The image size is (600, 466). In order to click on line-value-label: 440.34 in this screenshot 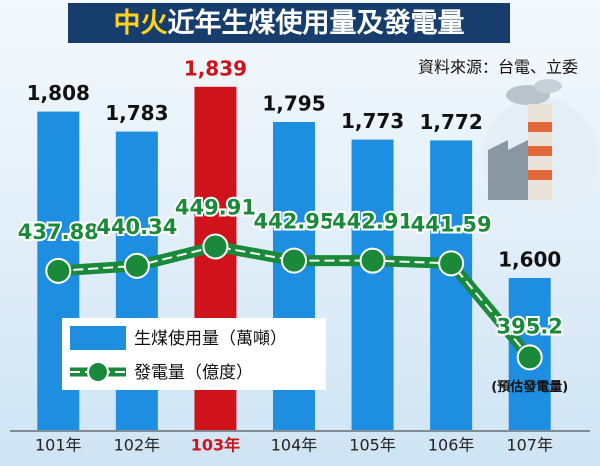, I will do `click(136, 227)`.